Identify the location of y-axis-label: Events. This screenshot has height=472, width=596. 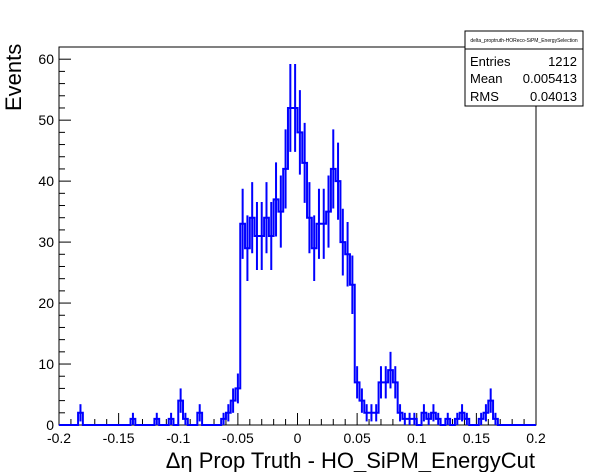
(13, 77).